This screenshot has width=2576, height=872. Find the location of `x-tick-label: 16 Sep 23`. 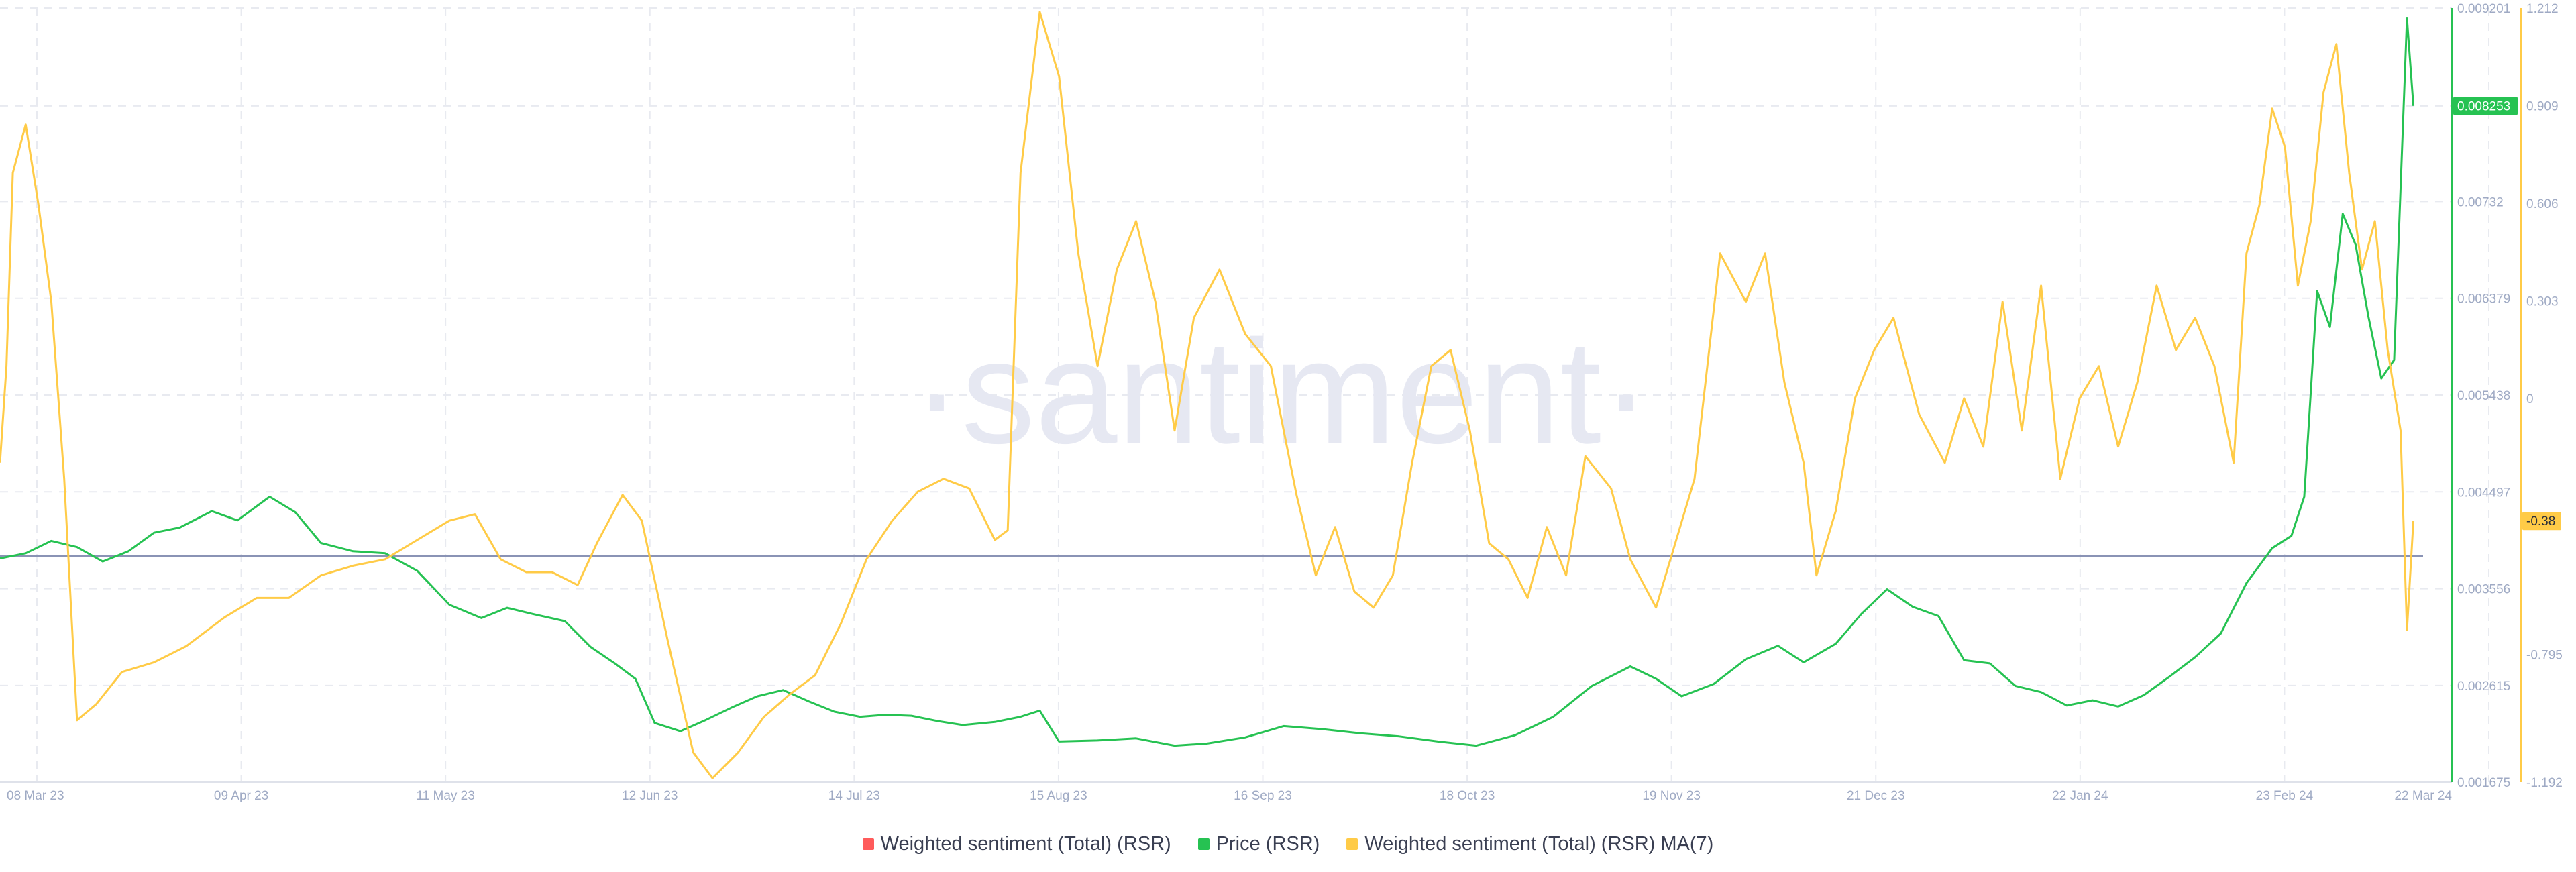

x-tick-label: 16 Sep 23 is located at coordinates (1263, 796).